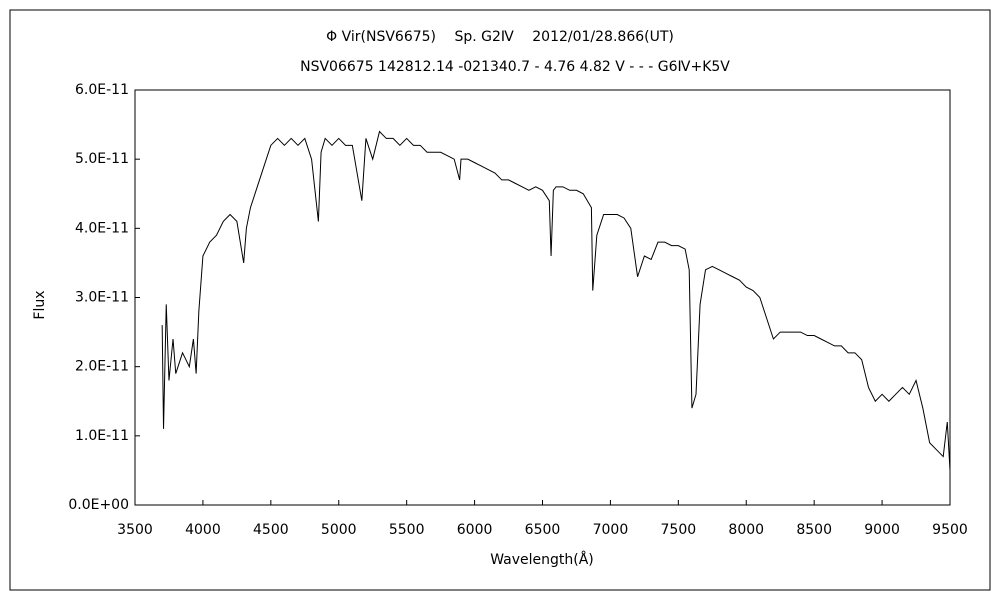  Describe the element at coordinates (102, 228) in the screenshot. I see `y-tick-label: 4.0E-11` at that location.